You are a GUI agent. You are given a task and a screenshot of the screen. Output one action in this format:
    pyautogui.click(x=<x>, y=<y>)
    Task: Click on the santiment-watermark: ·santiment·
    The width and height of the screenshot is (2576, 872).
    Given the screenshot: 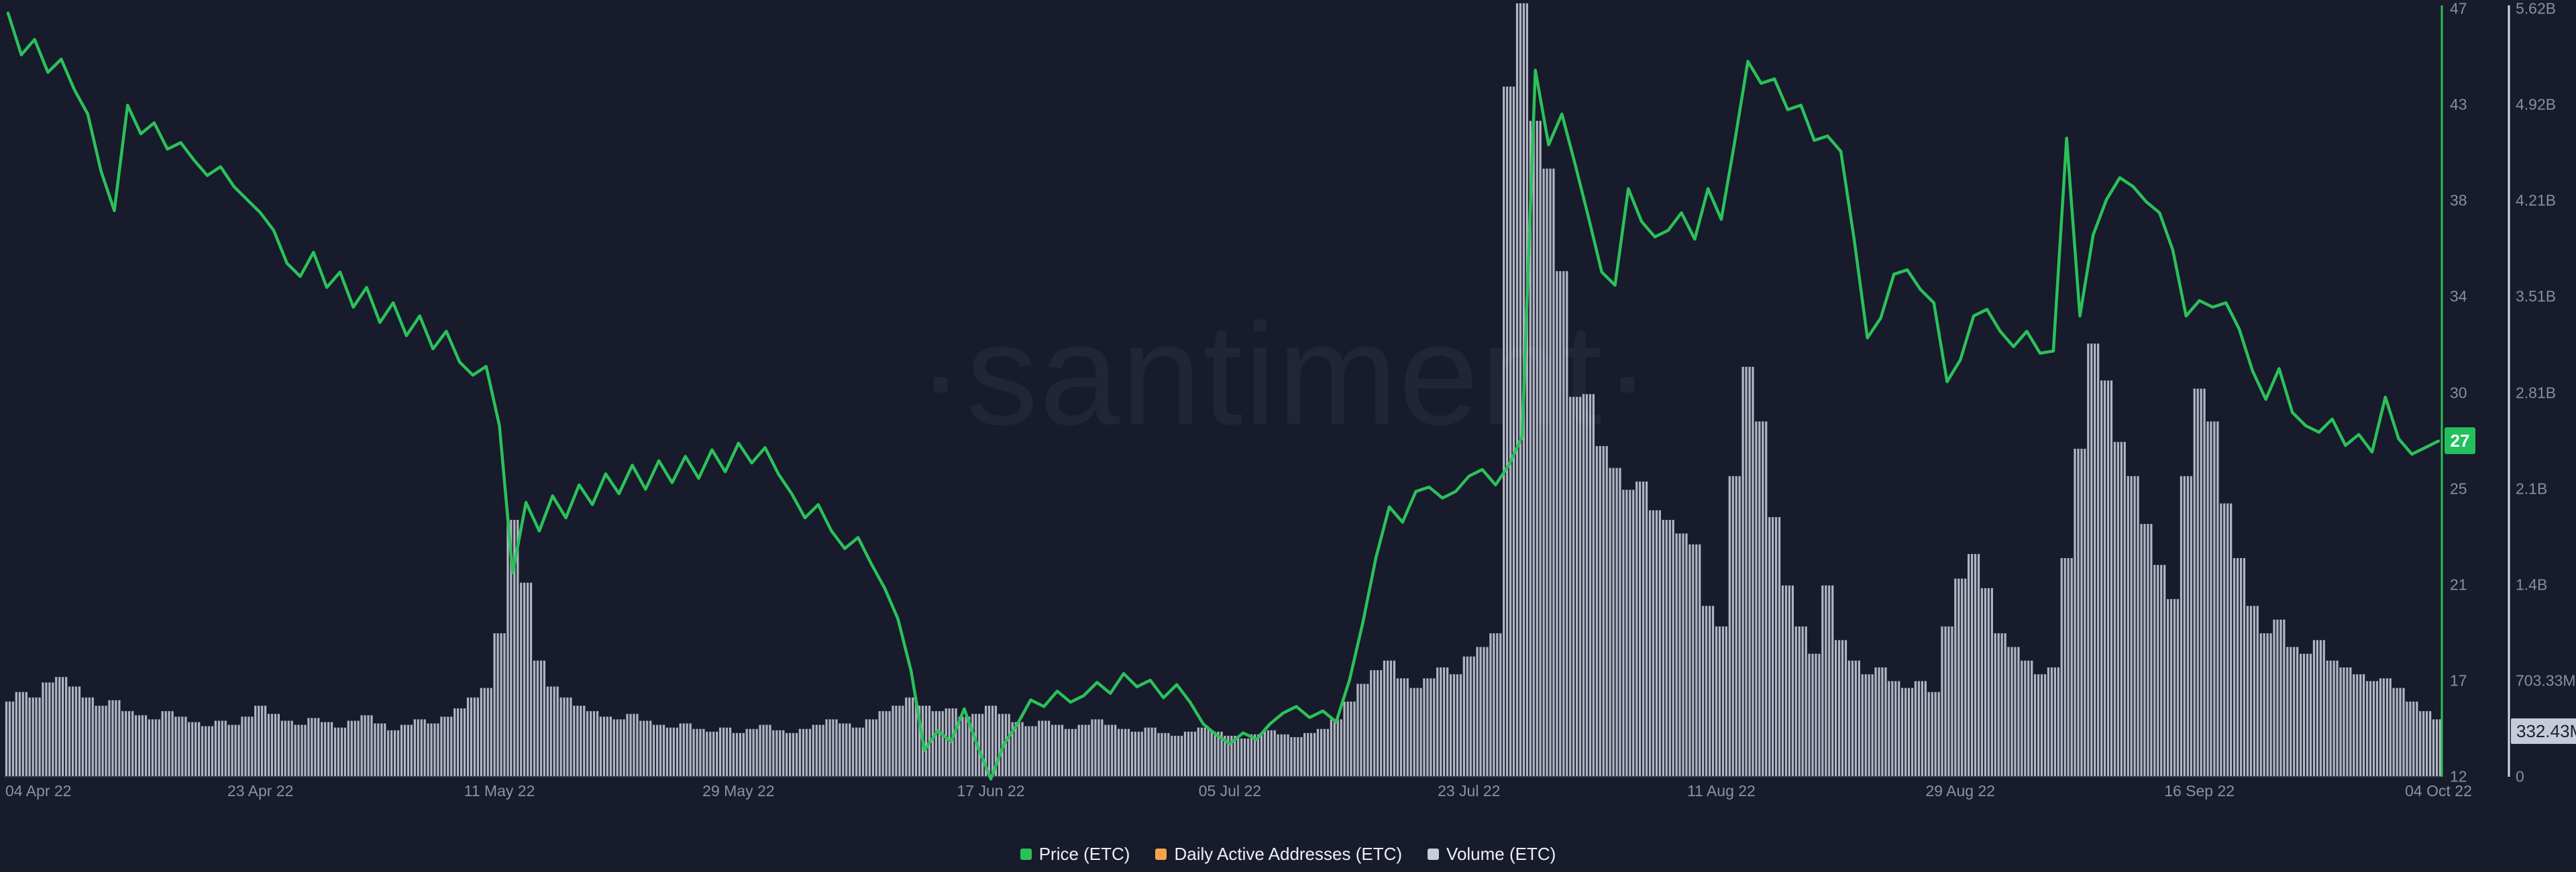 What is the action you would take?
    pyautogui.click(x=1284, y=374)
    